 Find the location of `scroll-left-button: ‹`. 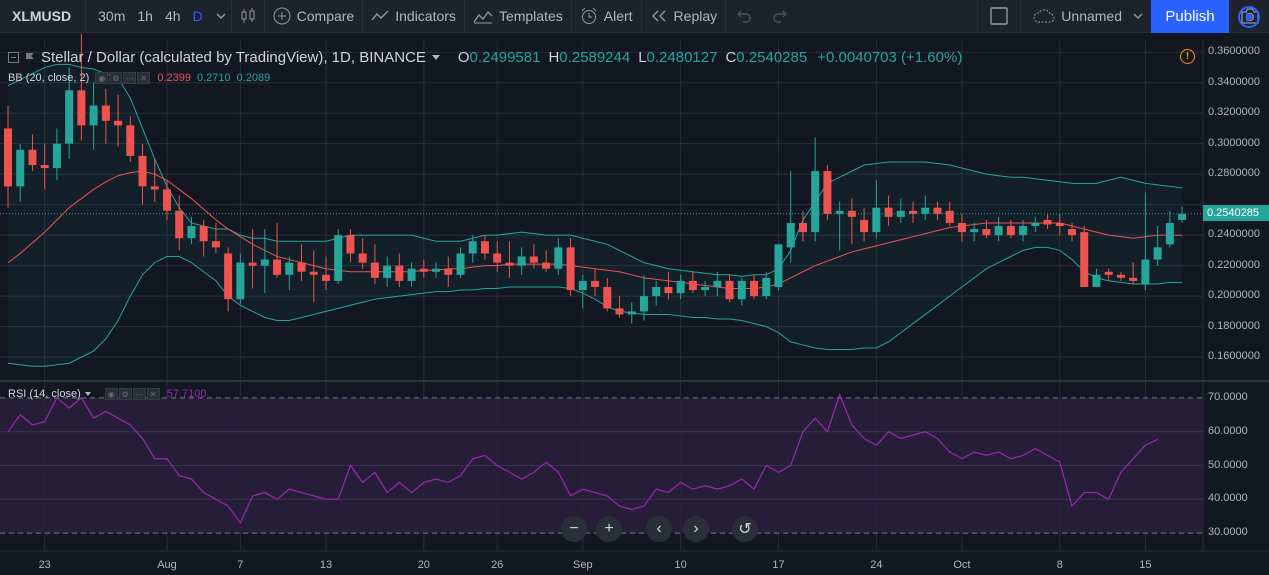

scroll-left-button: ‹ is located at coordinates (659, 529).